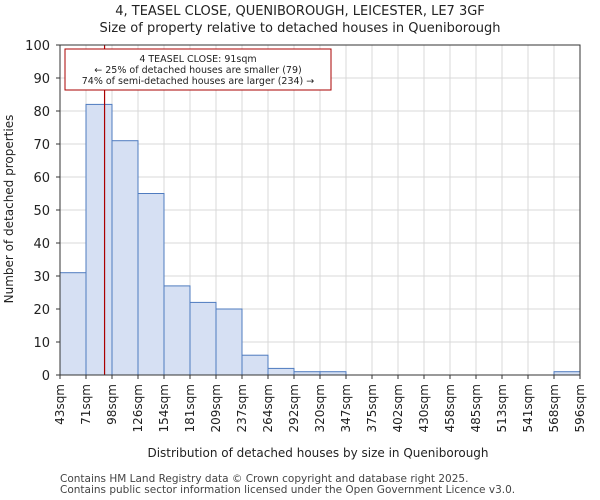 The width and height of the screenshot is (600, 500). What do you see at coordinates (41, 211) in the screenshot?
I see `y-tick-label: 50` at bounding box center [41, 211].